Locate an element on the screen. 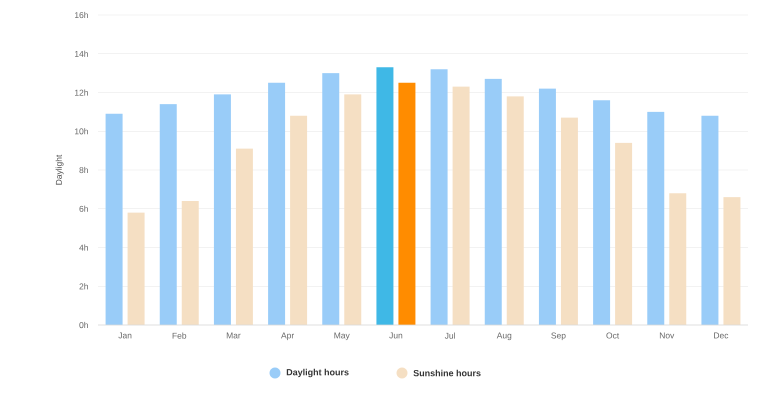 This screenshot has width=768, height=394. x-tick-label: Oct is located at coordinates (613, 335).